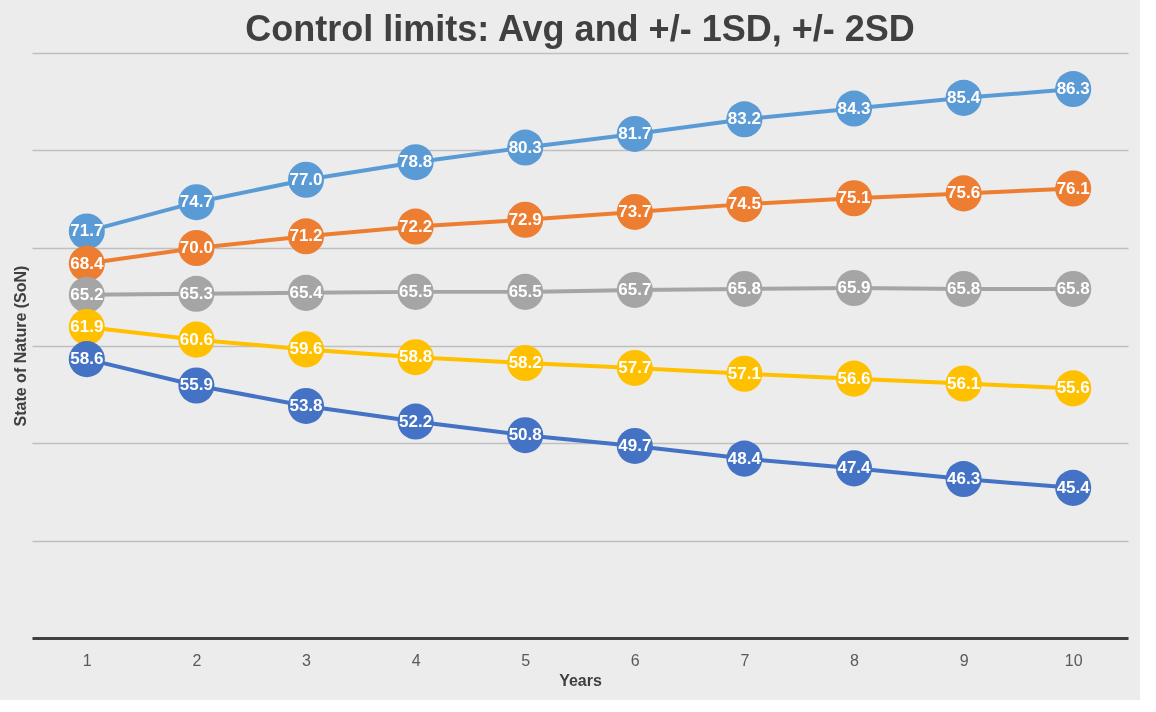 The height and width of the screenshot is (712, 1156). What do you see at coordinates (854, 378) in the screenshot?
I see `data-label: 56.6` at bounding box center [854, 378].